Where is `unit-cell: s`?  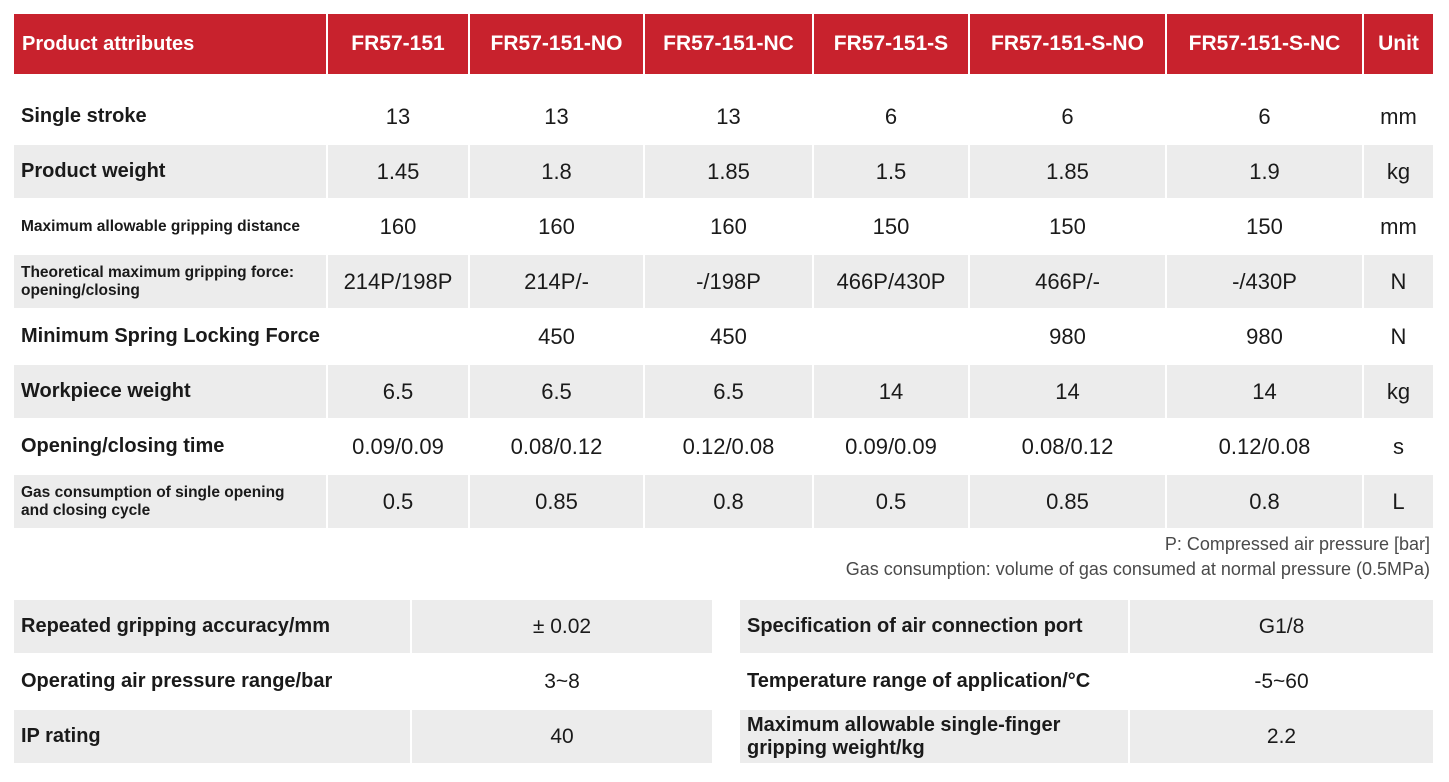
unit-cell: s is located at coordinates (1398, 447).